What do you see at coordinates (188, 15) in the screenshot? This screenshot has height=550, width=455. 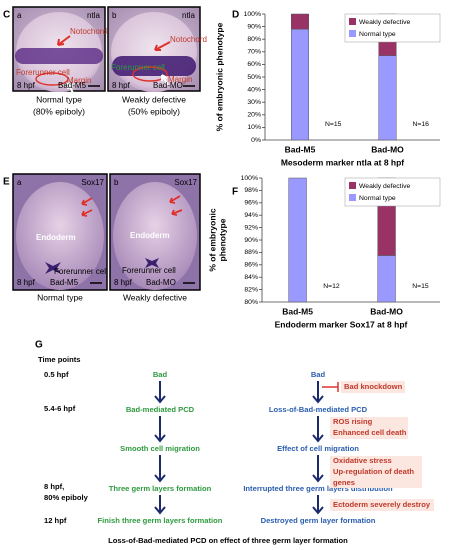 I see `marker: ntla` at bounding box center [188, 15].